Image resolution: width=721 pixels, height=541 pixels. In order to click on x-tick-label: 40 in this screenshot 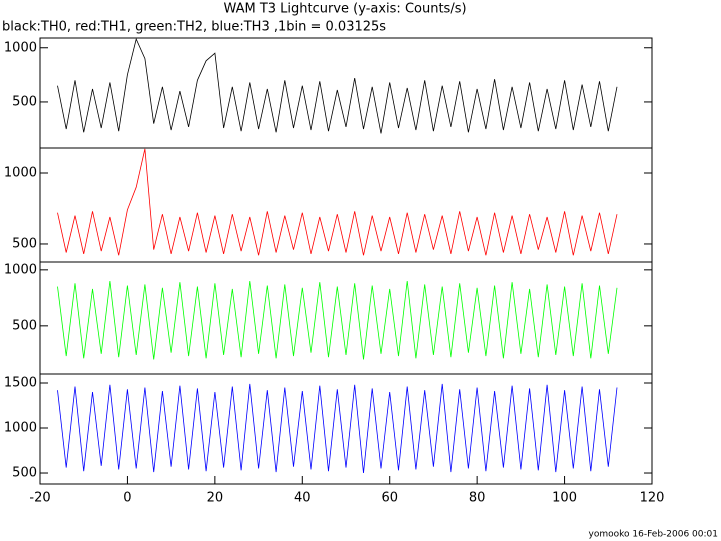, I will do `click(302, 498)`.